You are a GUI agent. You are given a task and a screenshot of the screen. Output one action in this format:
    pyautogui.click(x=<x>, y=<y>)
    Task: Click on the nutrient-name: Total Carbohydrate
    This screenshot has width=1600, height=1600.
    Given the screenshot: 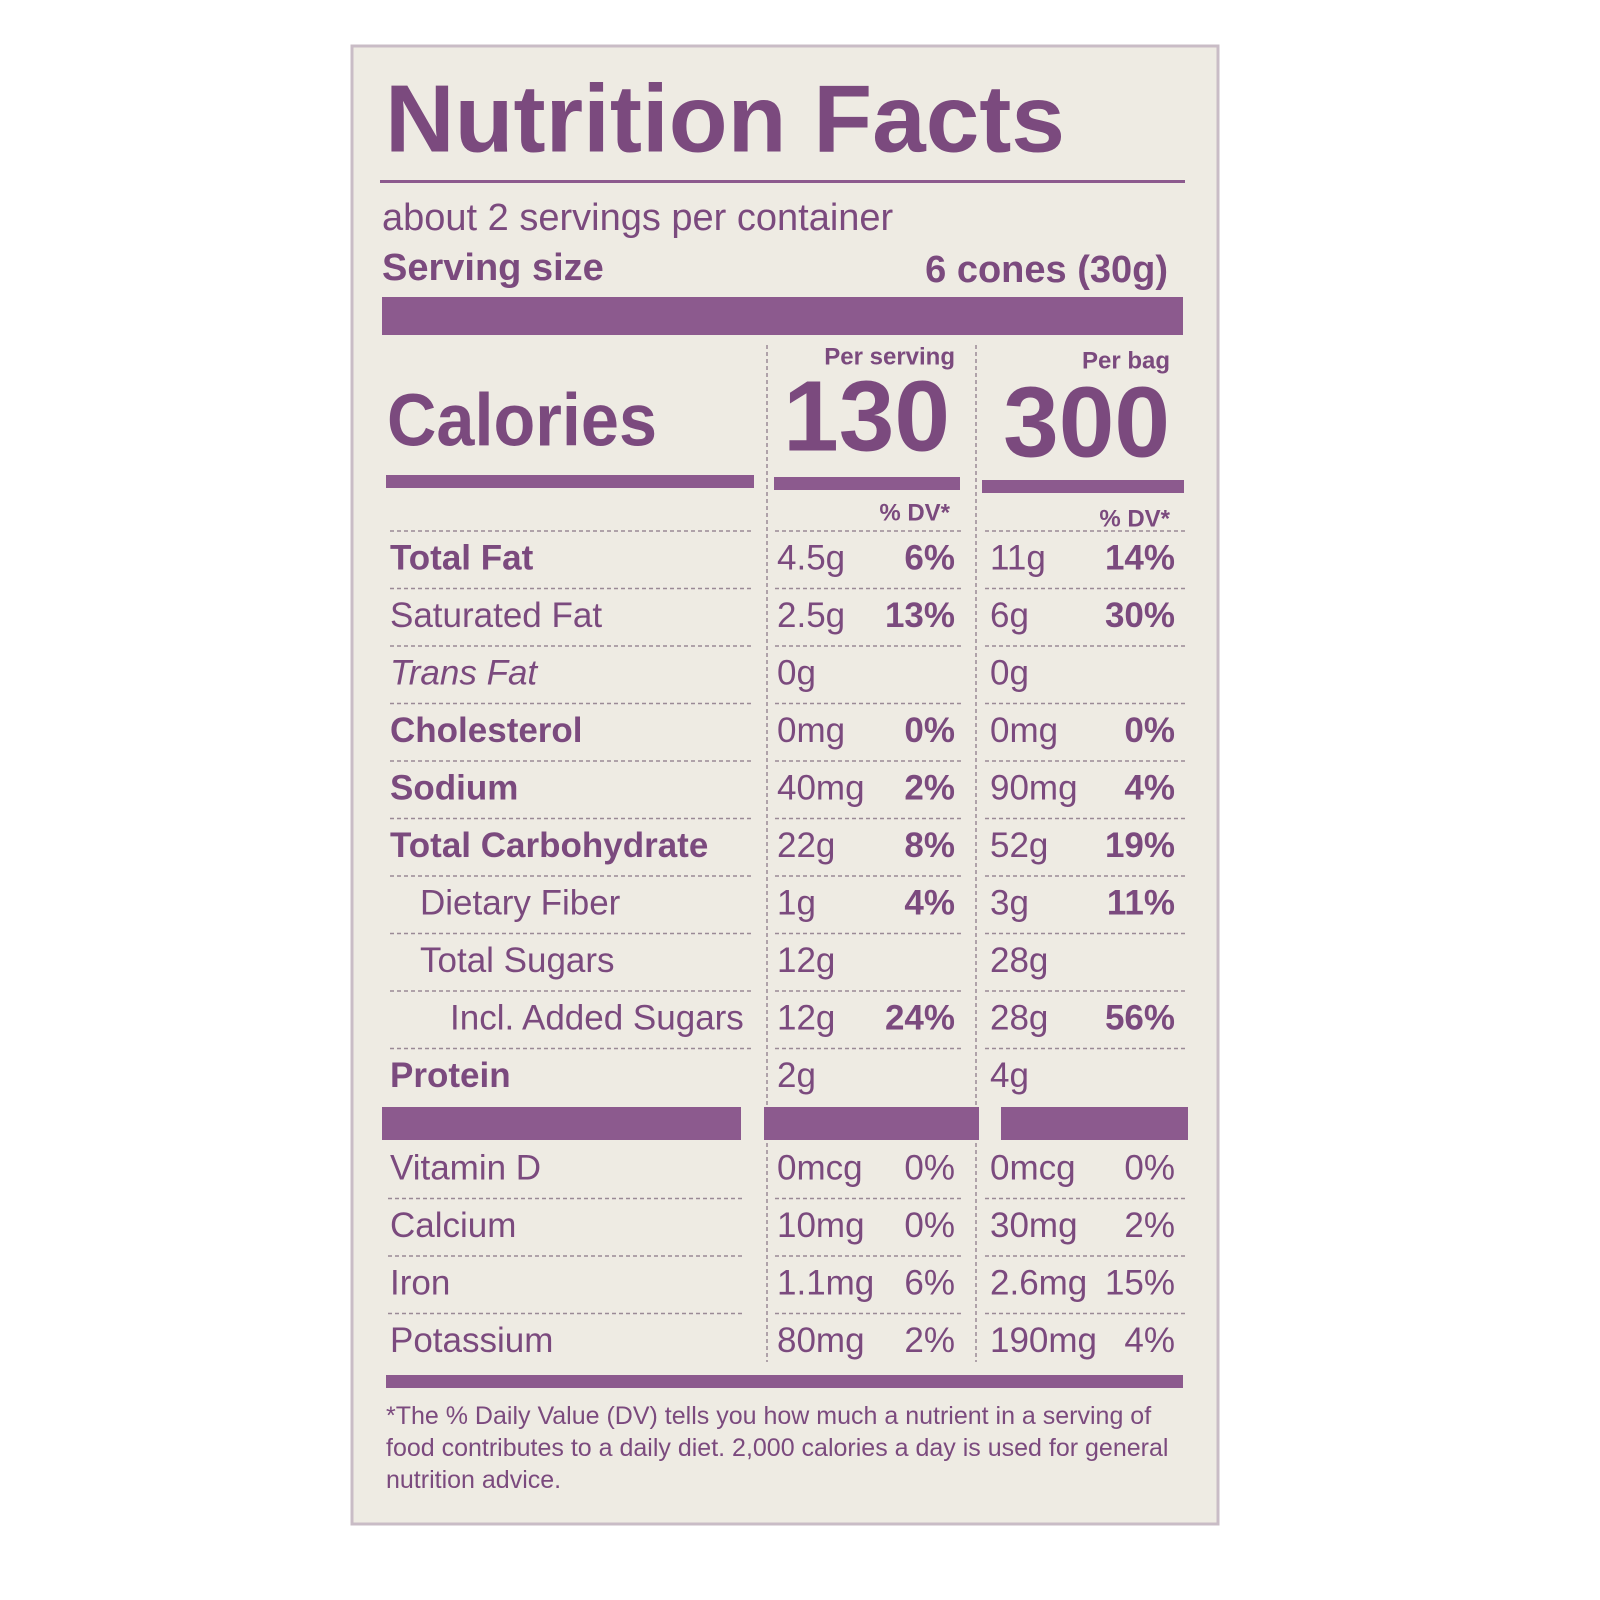 What is the action you would take?
    pyautogui.click(x=549, y=845)
    